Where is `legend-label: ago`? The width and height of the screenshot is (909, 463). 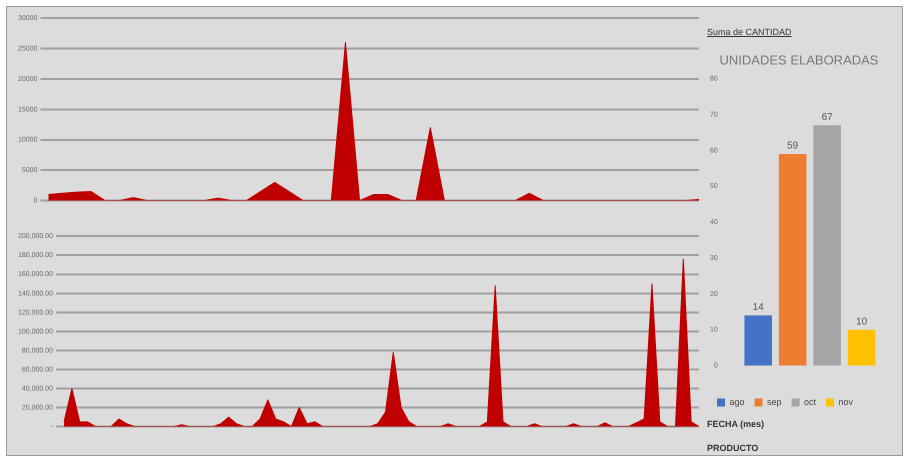
legend-label: ago is located at coordinates (737, 401).